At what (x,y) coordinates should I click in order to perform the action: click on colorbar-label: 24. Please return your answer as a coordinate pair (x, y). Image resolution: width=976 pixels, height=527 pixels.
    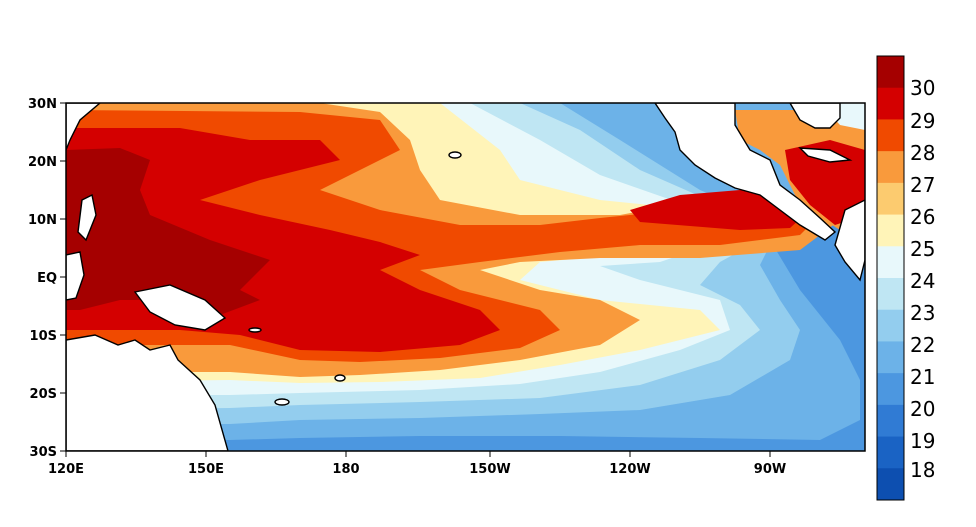
    Looking at the image, I should click on (922, 281).